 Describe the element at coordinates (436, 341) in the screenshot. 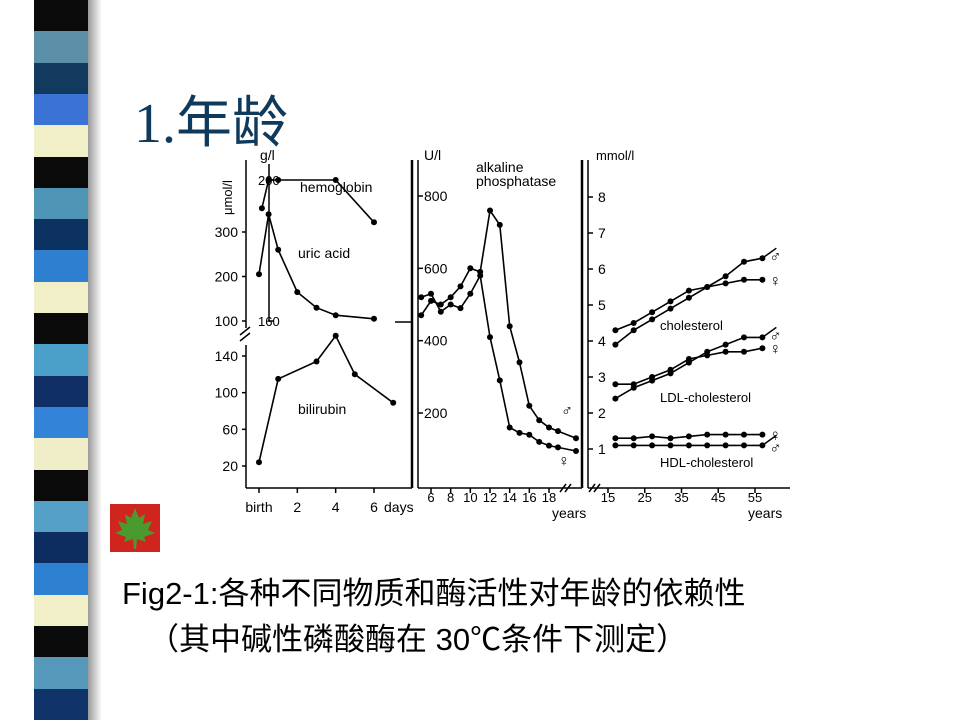

I see `y-tick-label: 400` at that location.